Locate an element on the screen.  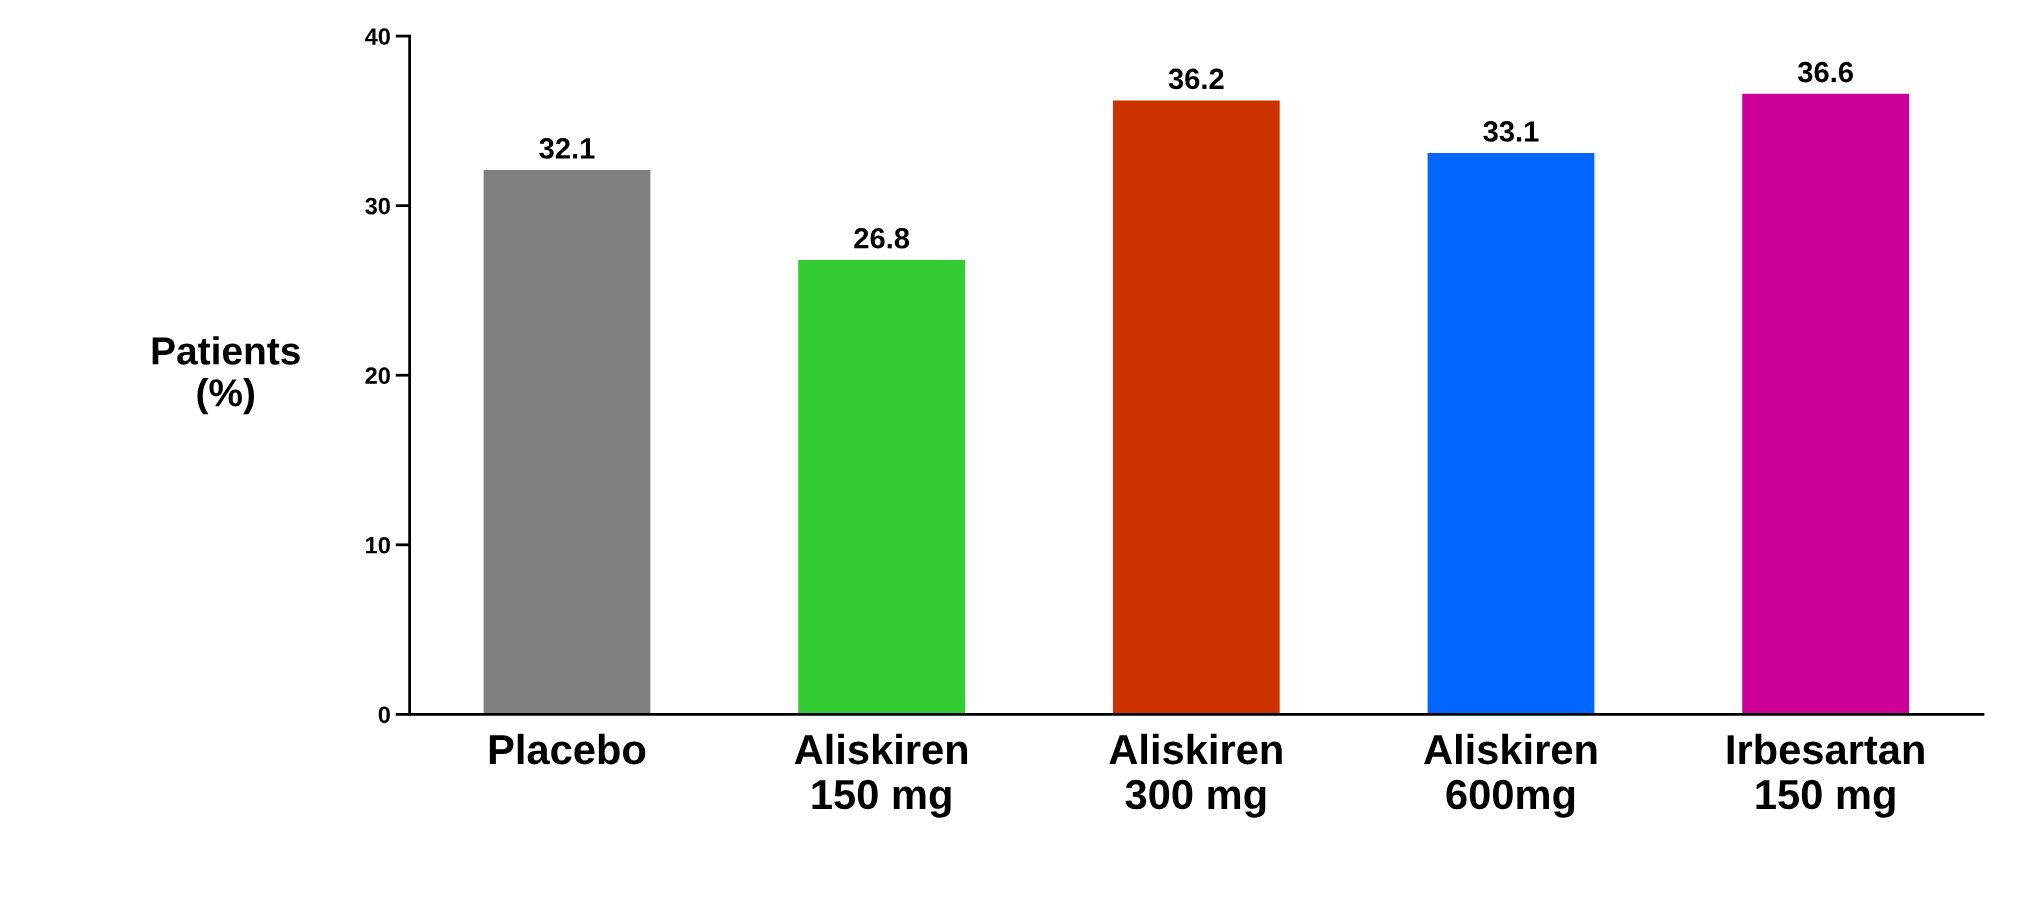
x-tick-label: Aliskiren 150 mg is located at coordinates (881, 775).